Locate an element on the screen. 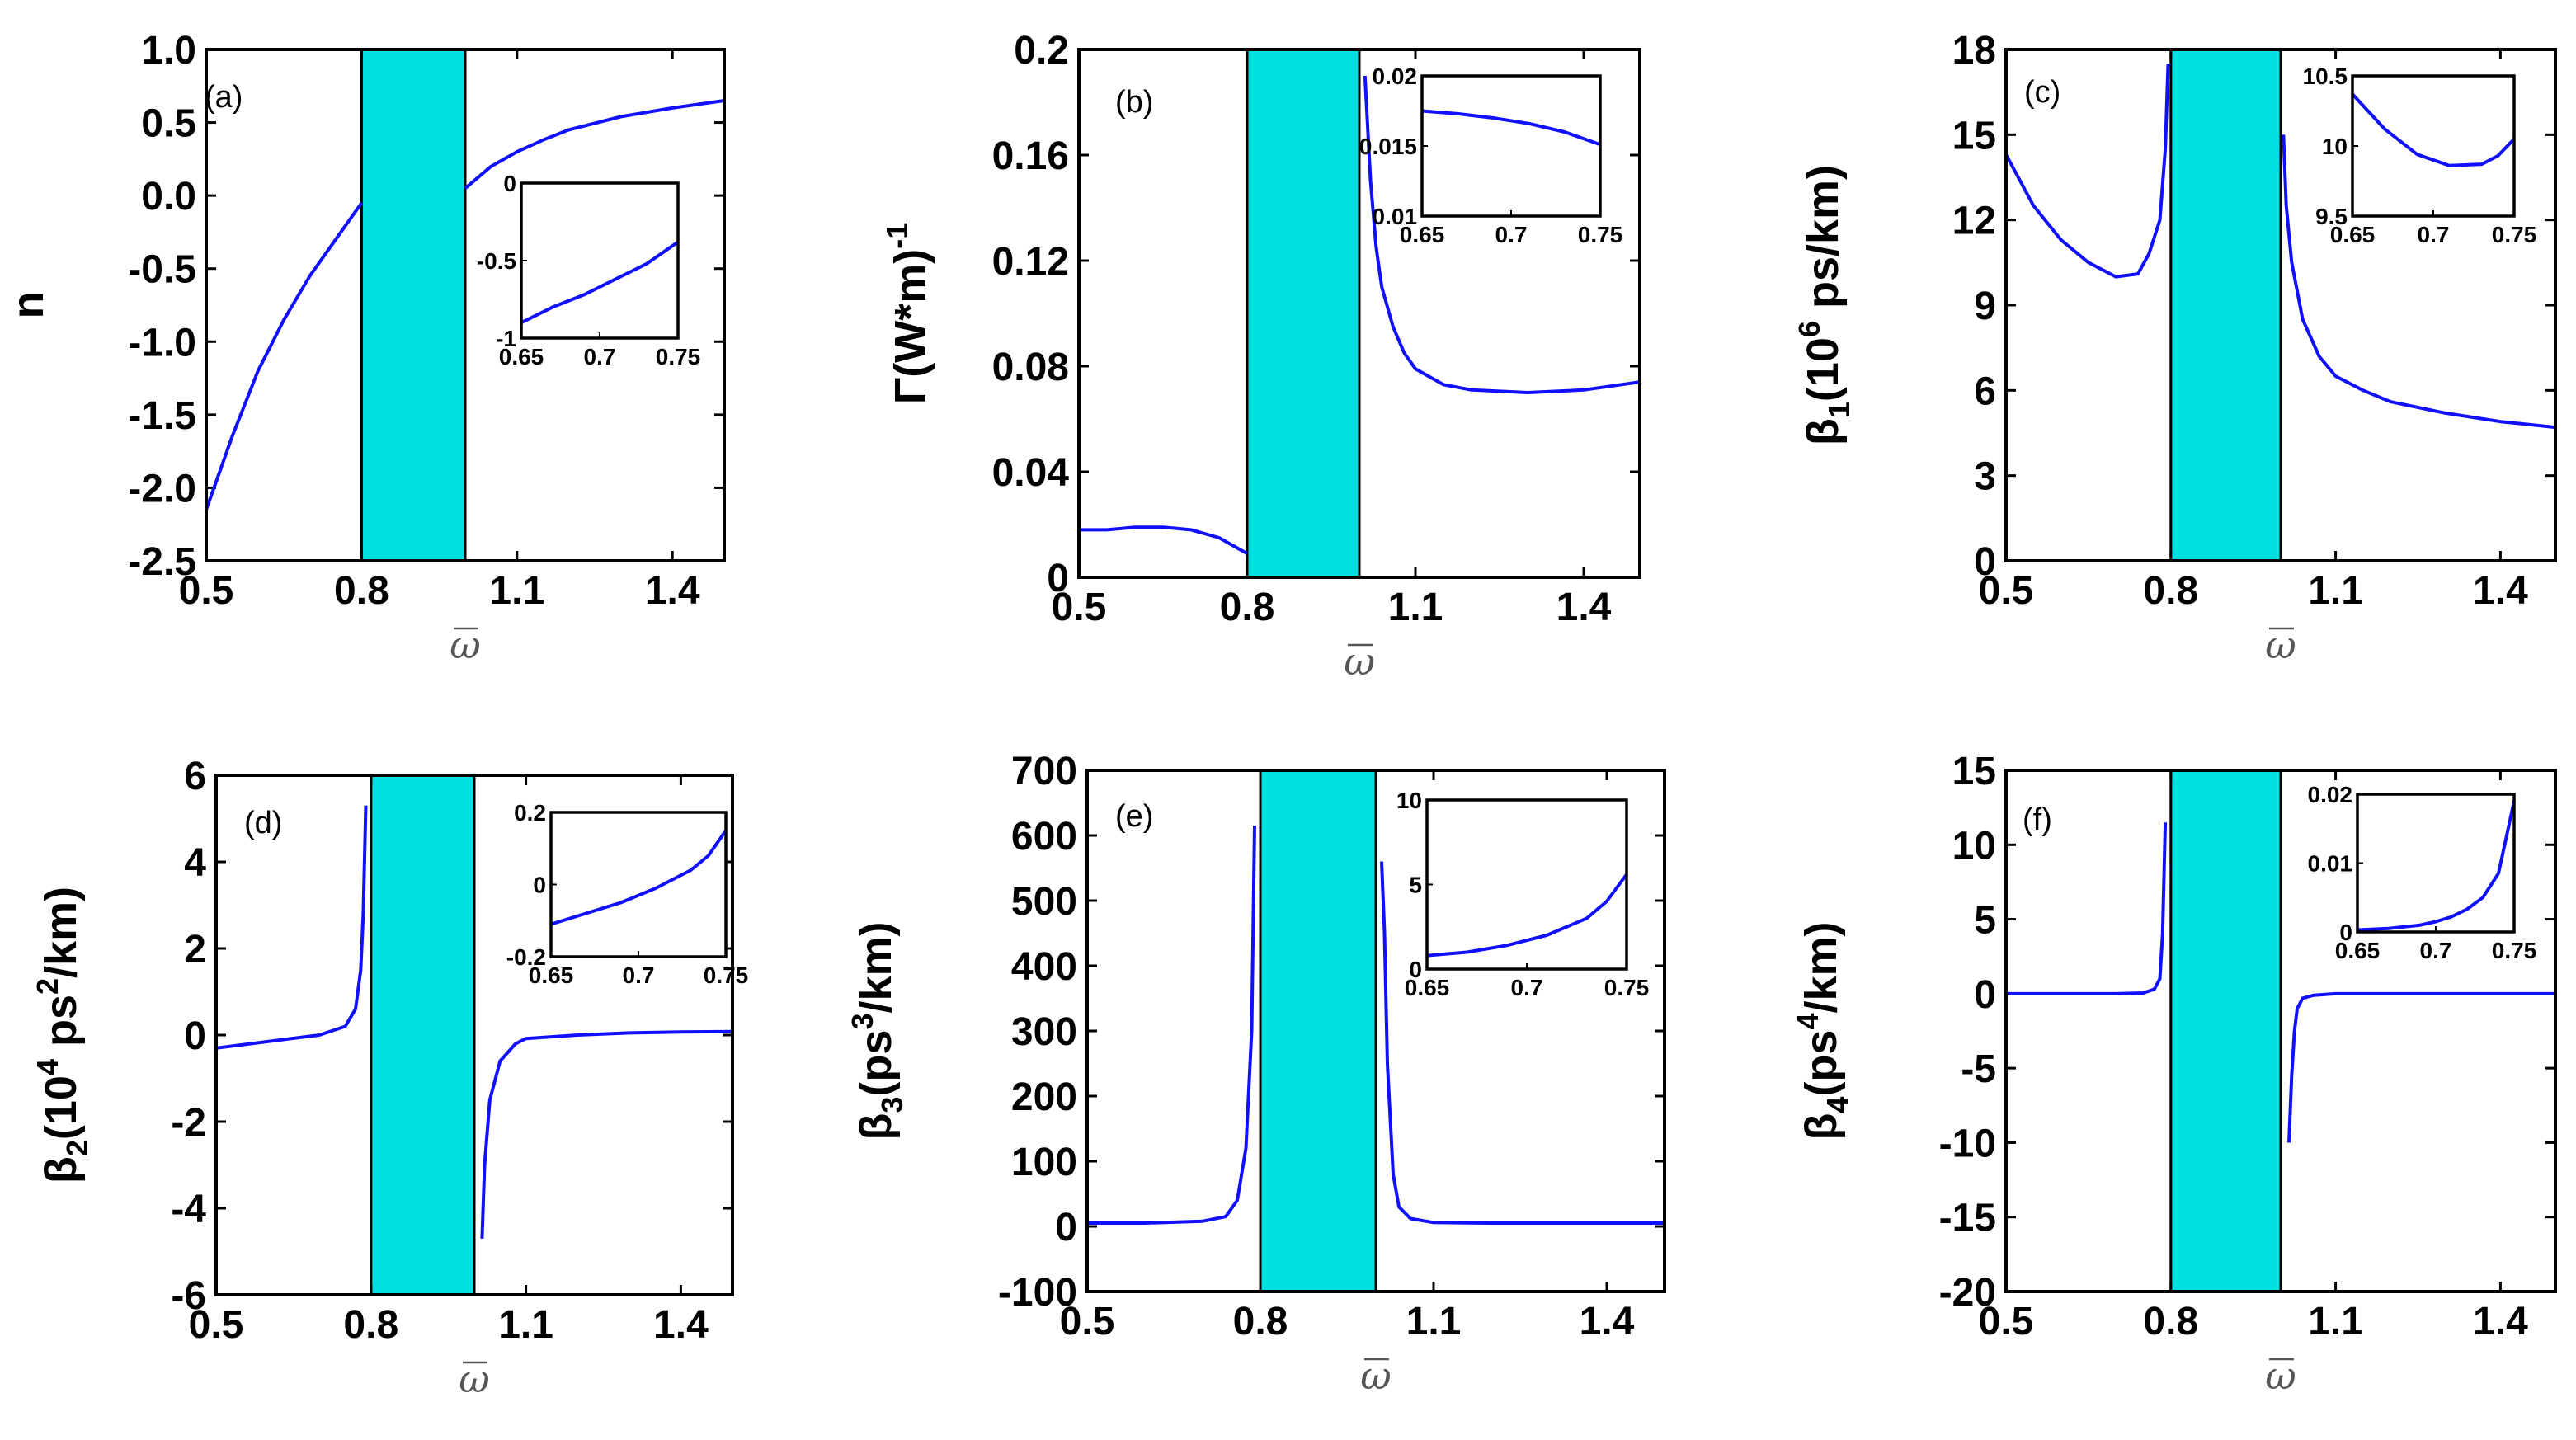 This screenshot has width=2576, height=1440. y-tick-label: 4 is located at coordinates (195, 863).